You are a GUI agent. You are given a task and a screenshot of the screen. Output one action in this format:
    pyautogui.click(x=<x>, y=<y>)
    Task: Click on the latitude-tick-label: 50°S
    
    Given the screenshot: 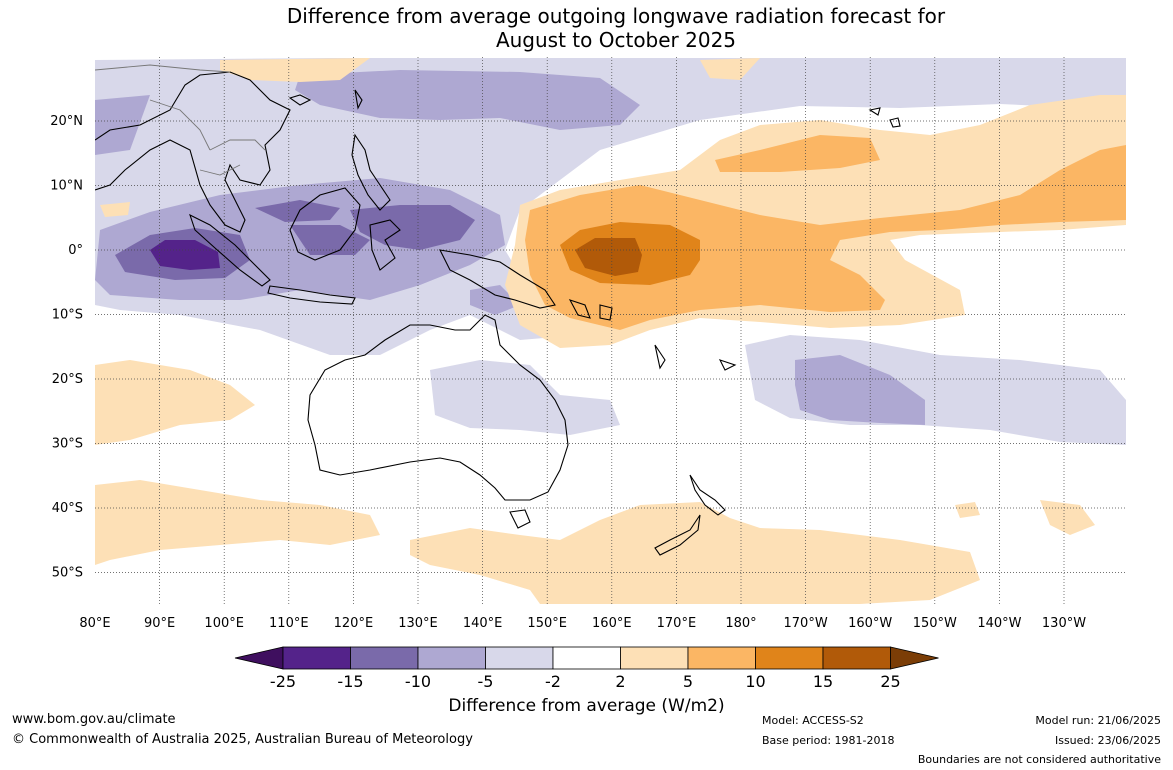 What is the action you would take?
    pyautogui.click(x=67, y=573)
    